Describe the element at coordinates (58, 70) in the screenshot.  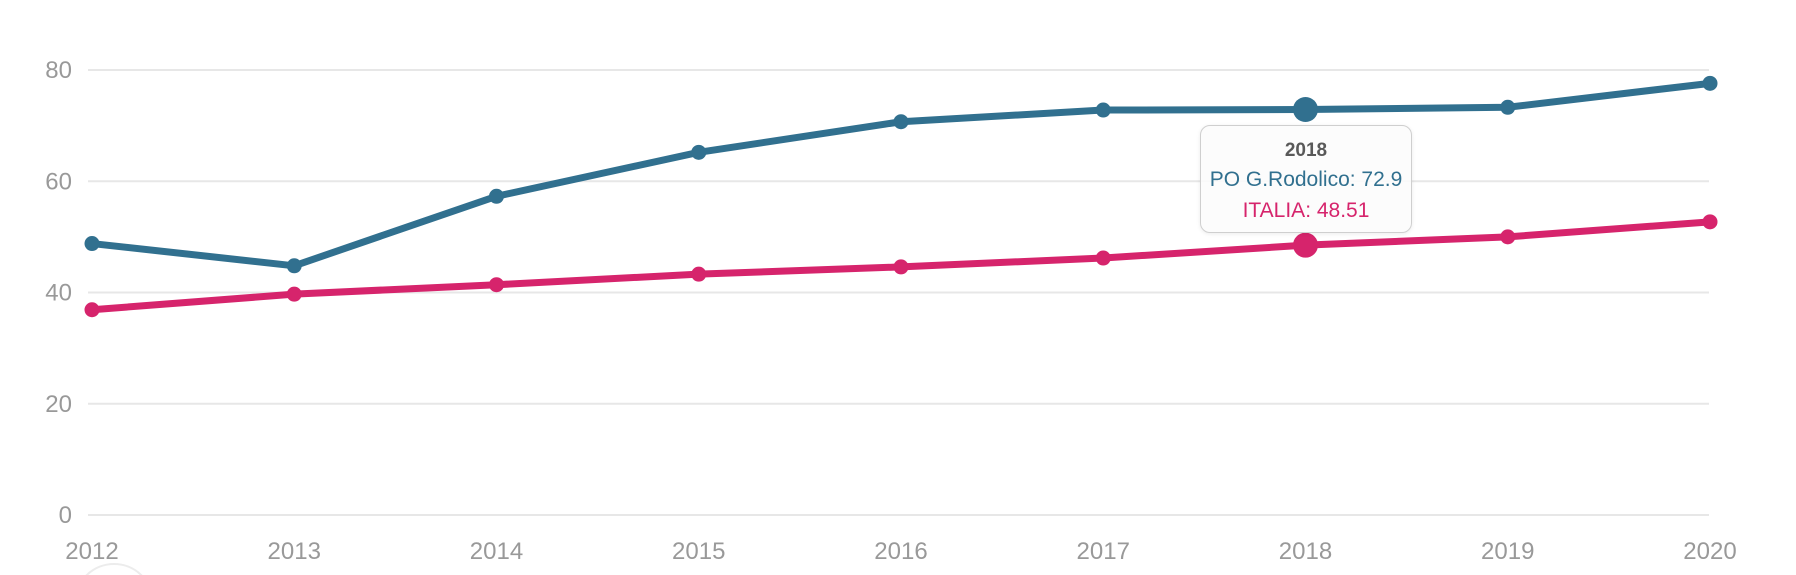
I see `y-axis-label: 80` at that location.